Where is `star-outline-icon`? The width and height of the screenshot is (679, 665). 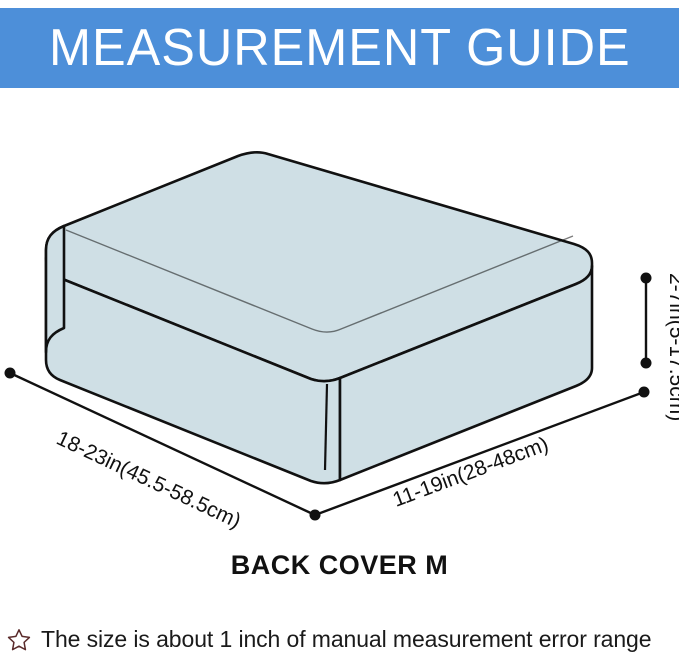
star-outline-icon is located at coordinates (19, 640).